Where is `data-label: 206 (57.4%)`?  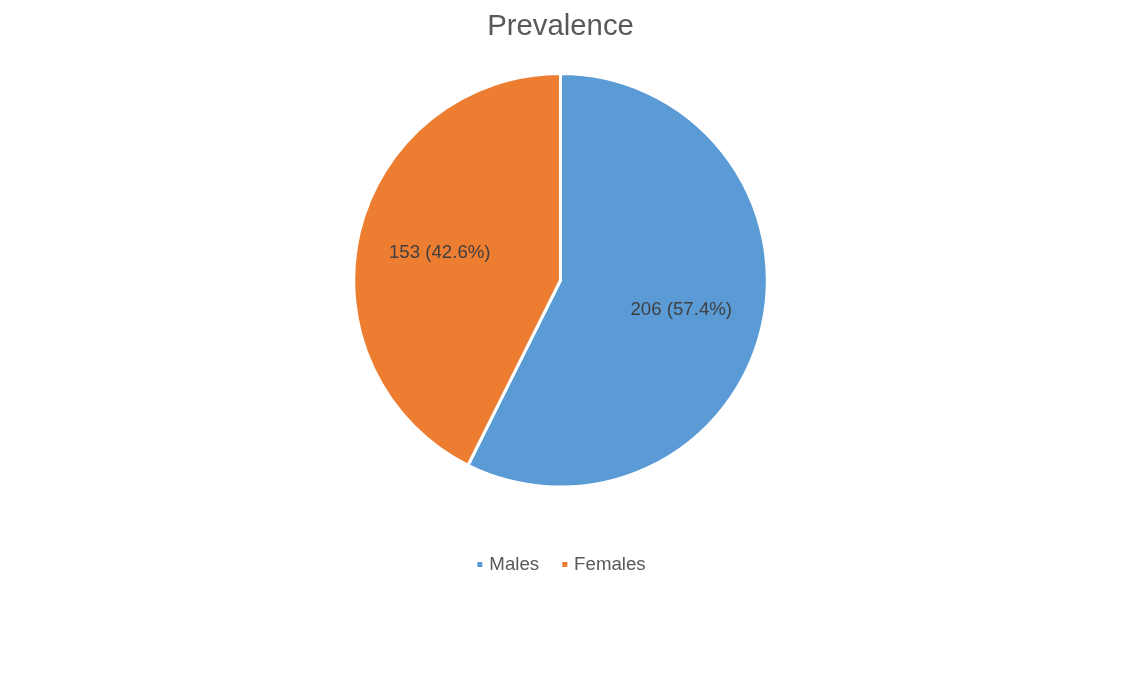 data-label: 206 (57.4%) is located at coordinates (681, 309).